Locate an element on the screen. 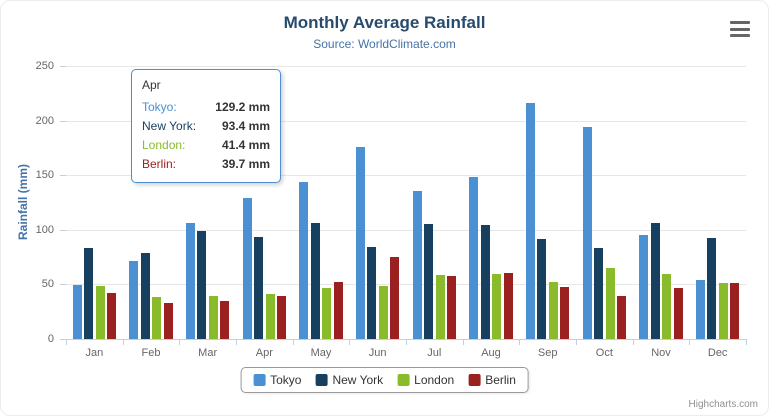  bar-tokyo-nov is located at coordinates (644, 286).